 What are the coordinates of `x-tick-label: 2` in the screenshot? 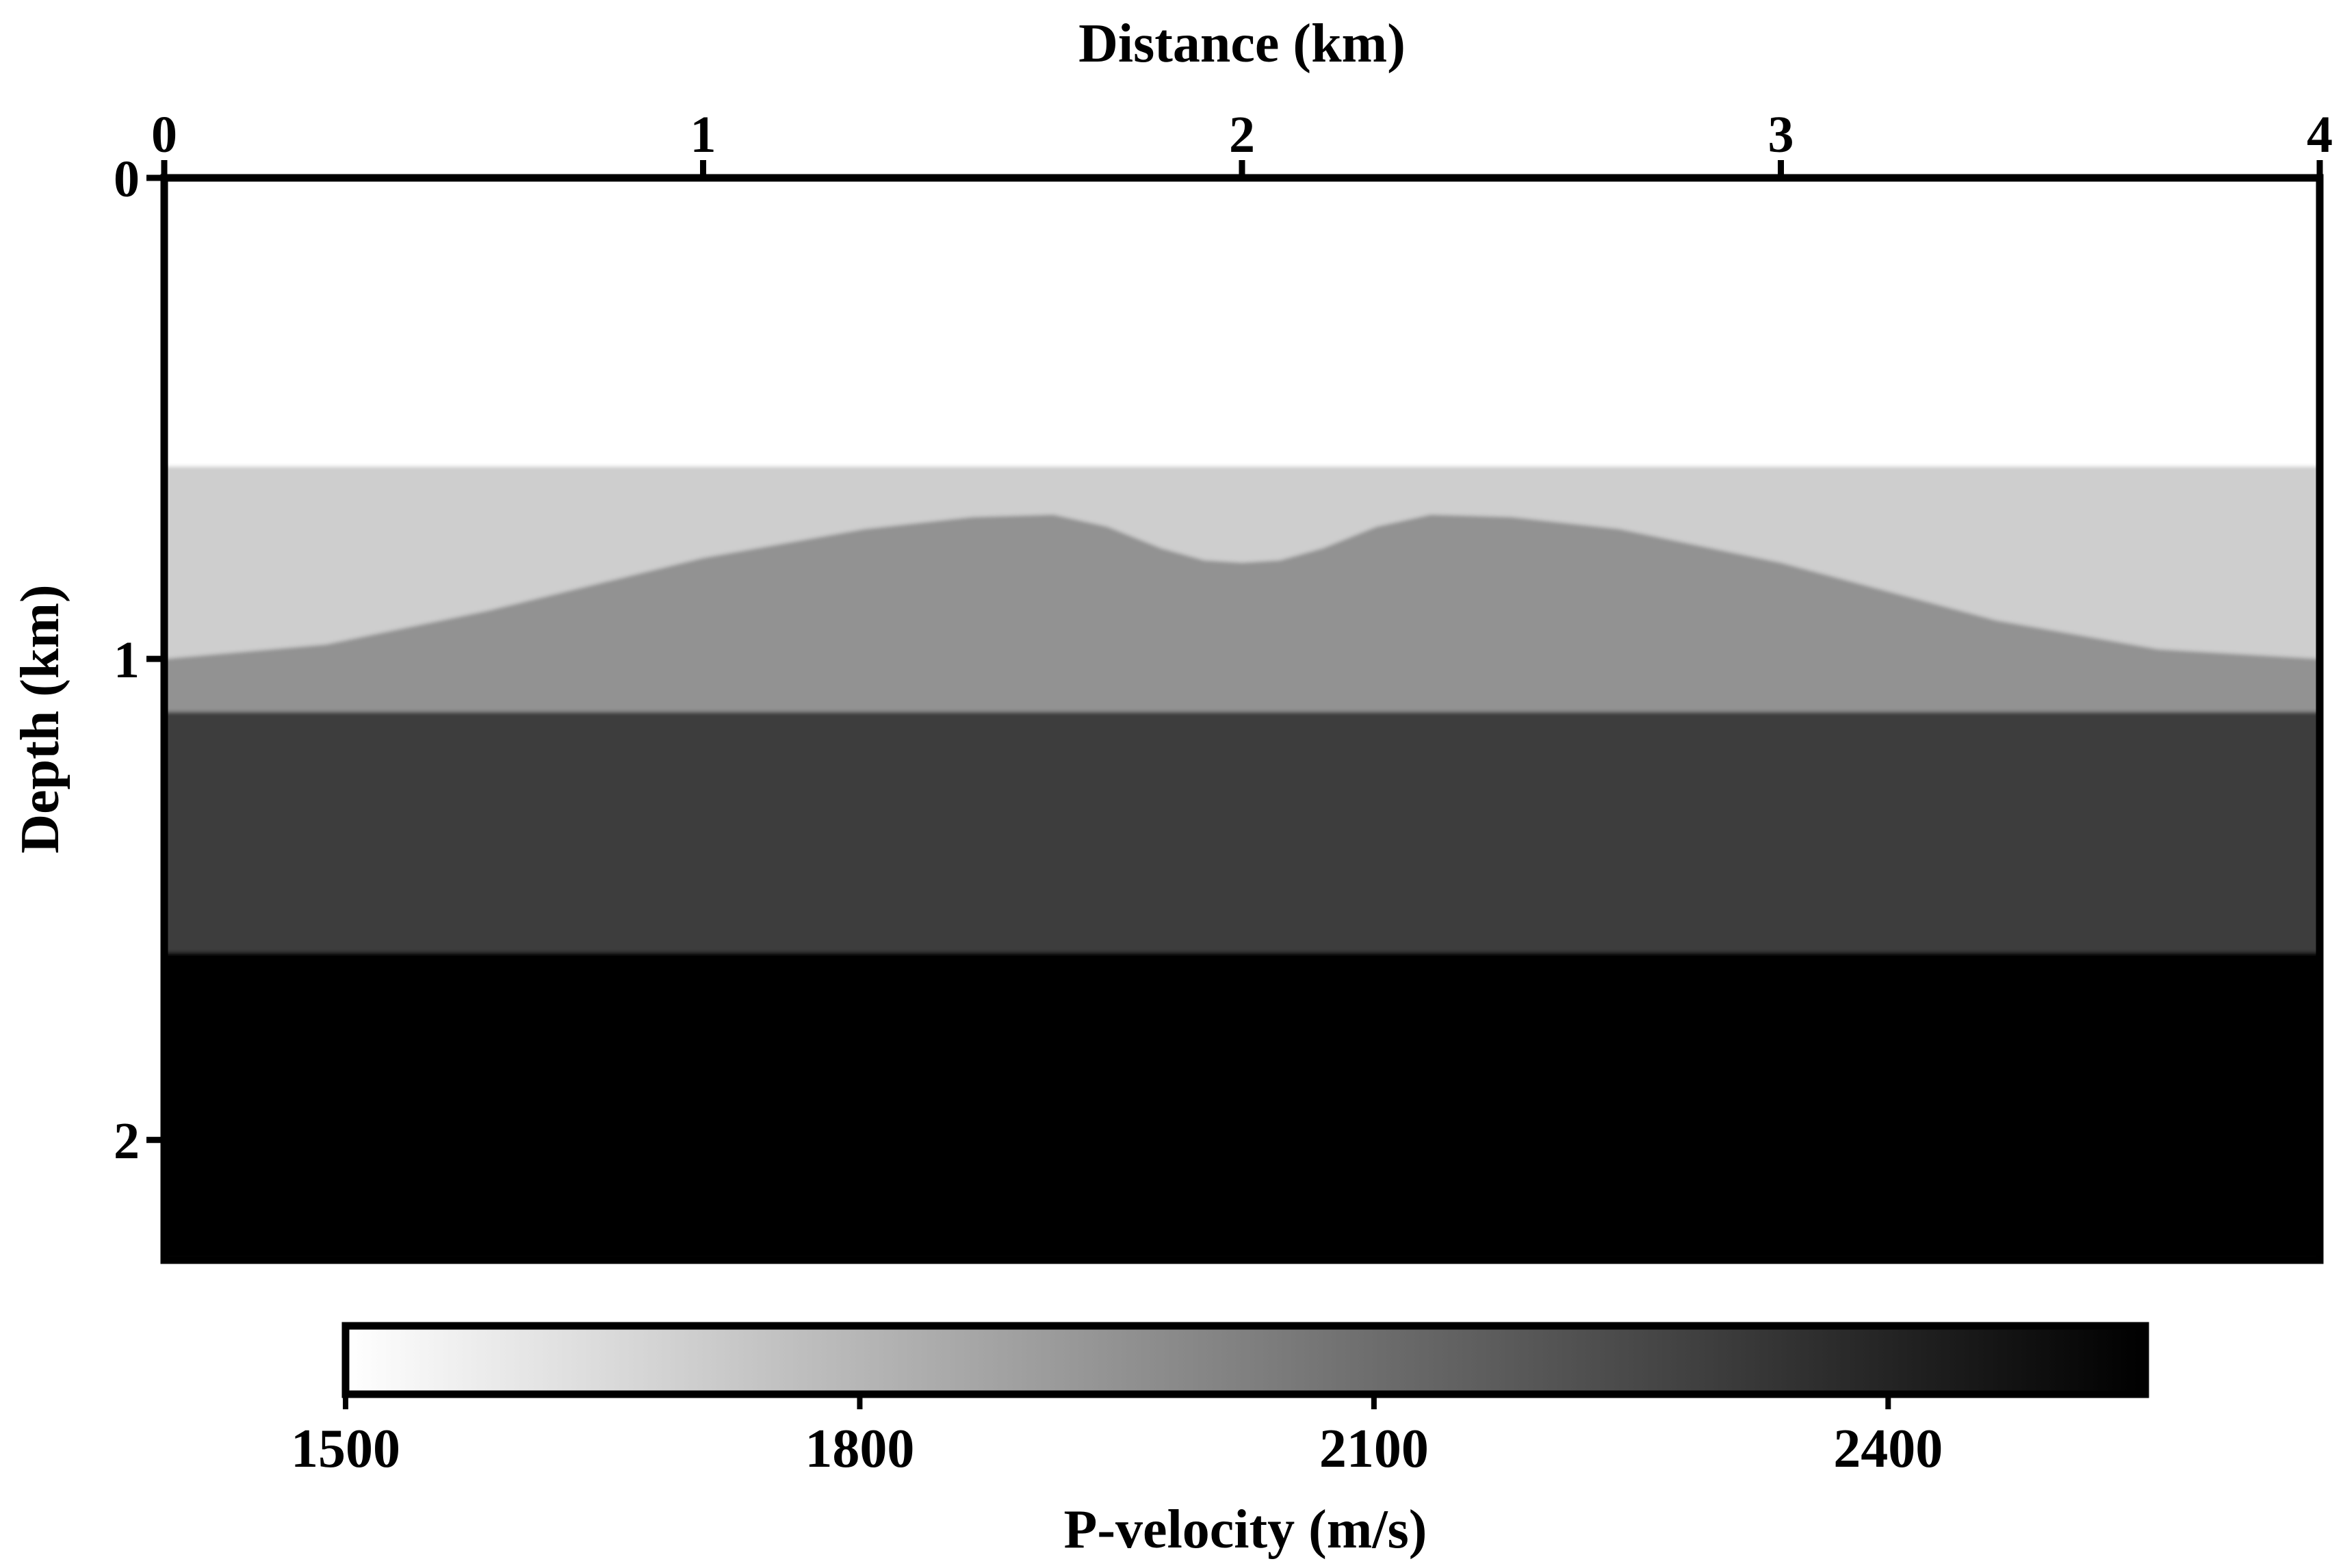 It's located at (1242, 135).